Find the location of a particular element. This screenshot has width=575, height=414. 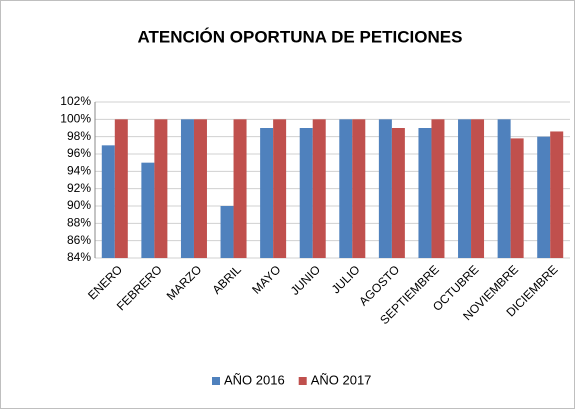

y-tick-label: 102% is located at coordinates (75, 101).